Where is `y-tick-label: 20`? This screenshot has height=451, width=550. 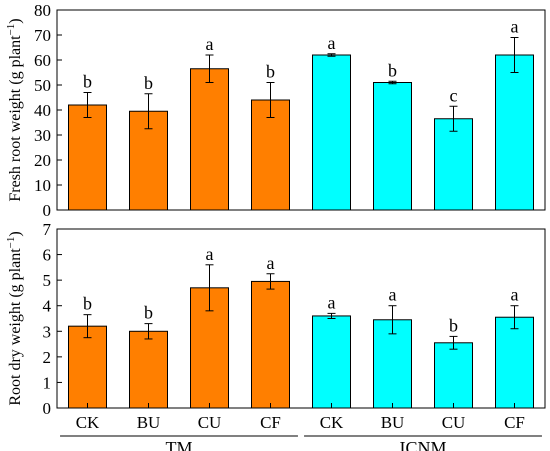 y-tick-label: 20 is located at coordinates (42, 160).